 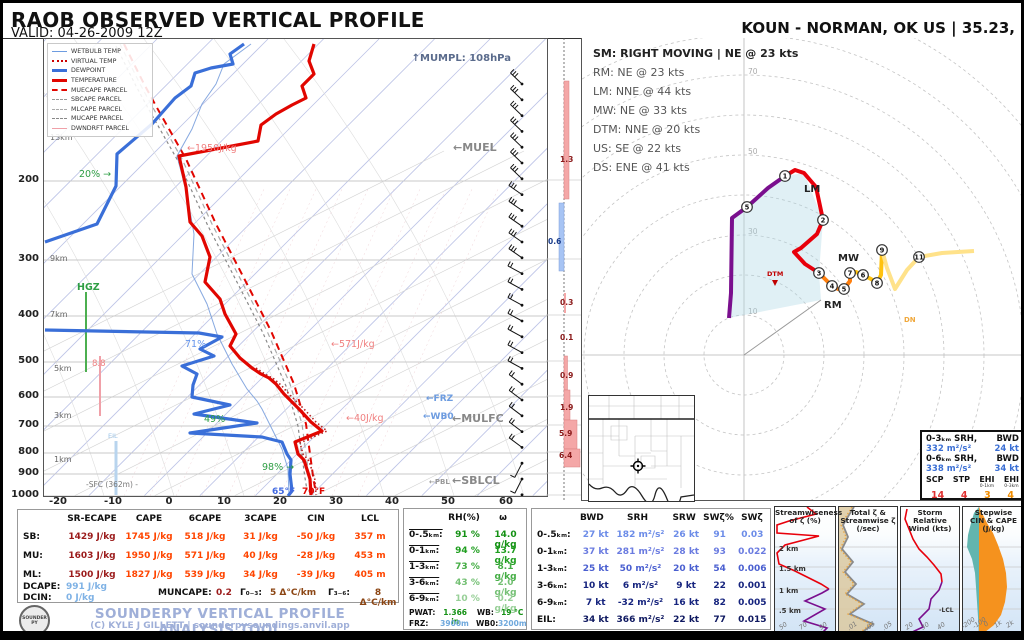 I want to click on srh-value: 50 m²/s², so click(x=640, y=569).